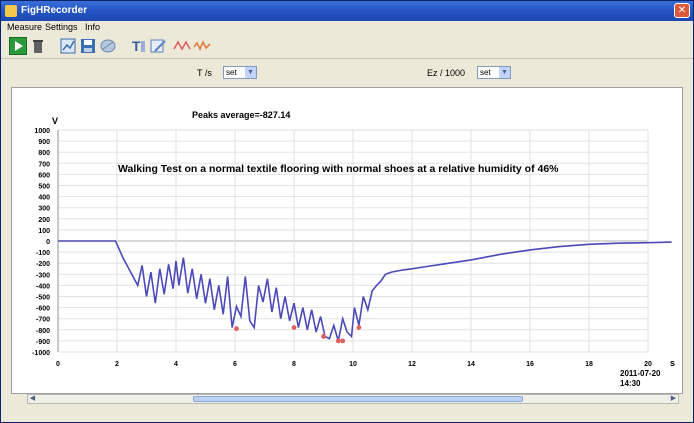 The image size is (694, 423). I want to click on title-bar: FigHRecorder ✕, so click(347, 11).